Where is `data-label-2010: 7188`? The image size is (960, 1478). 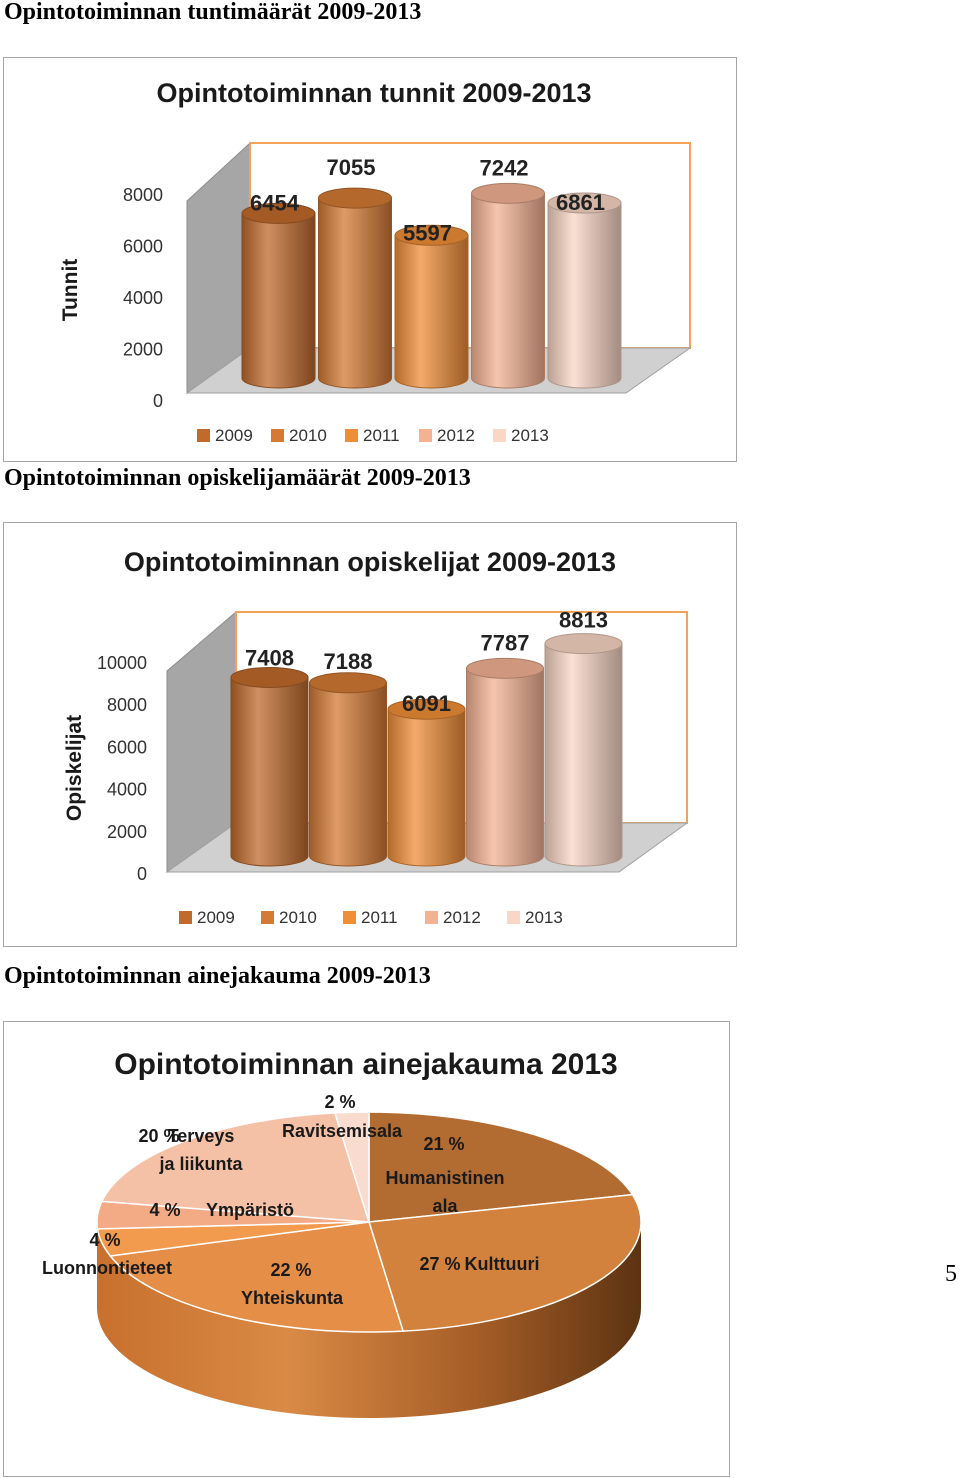
data-label-2010: 7188 is located at coordinates (348, 661).